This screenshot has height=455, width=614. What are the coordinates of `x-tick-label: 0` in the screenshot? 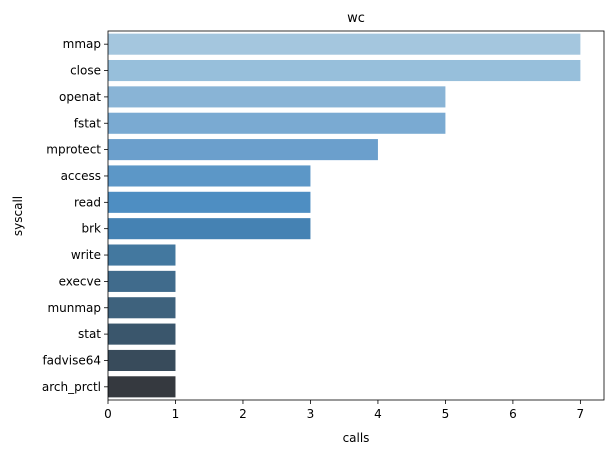 It's located at (108, 414).